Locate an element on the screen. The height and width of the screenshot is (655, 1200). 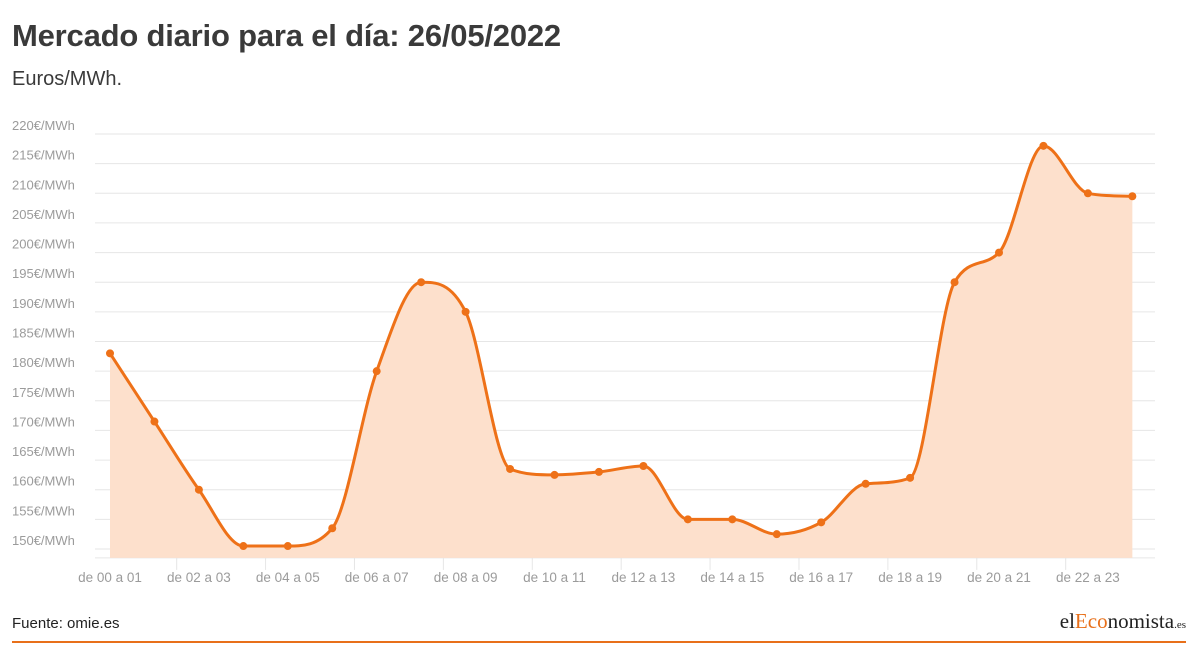
y-tick-label: 150€/MWh is located at coordinates (43, 540).